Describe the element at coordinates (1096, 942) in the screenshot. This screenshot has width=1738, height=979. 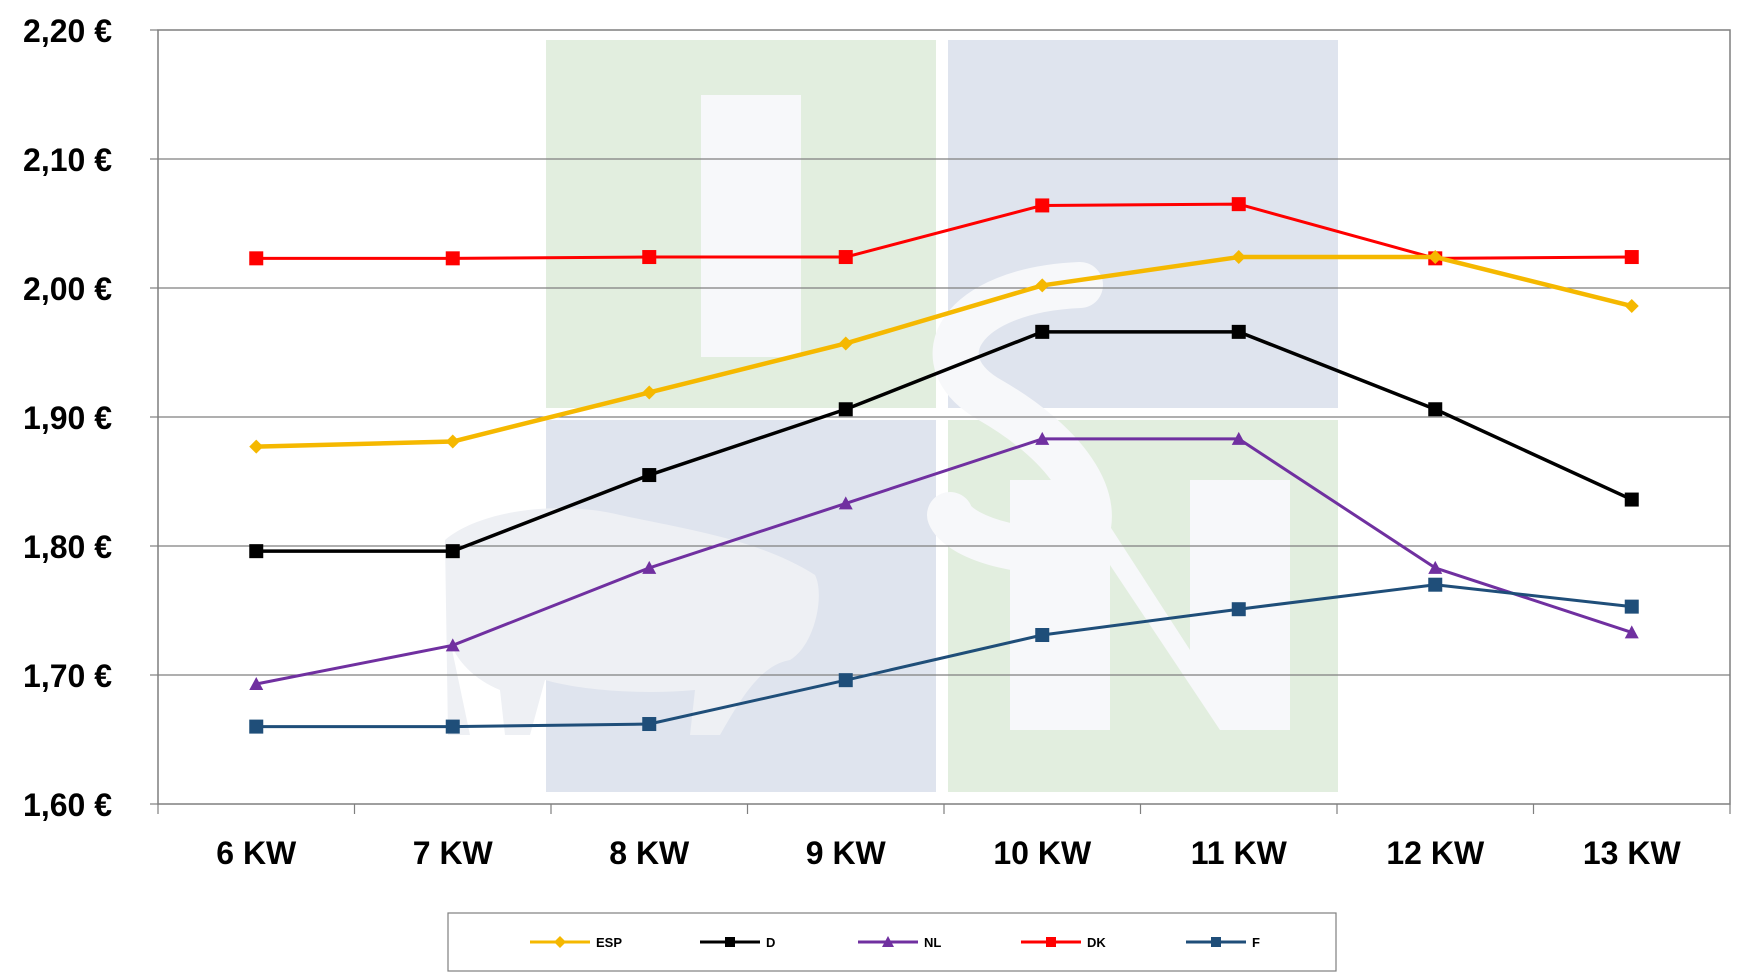
I see `legend-label: DK` at that location.